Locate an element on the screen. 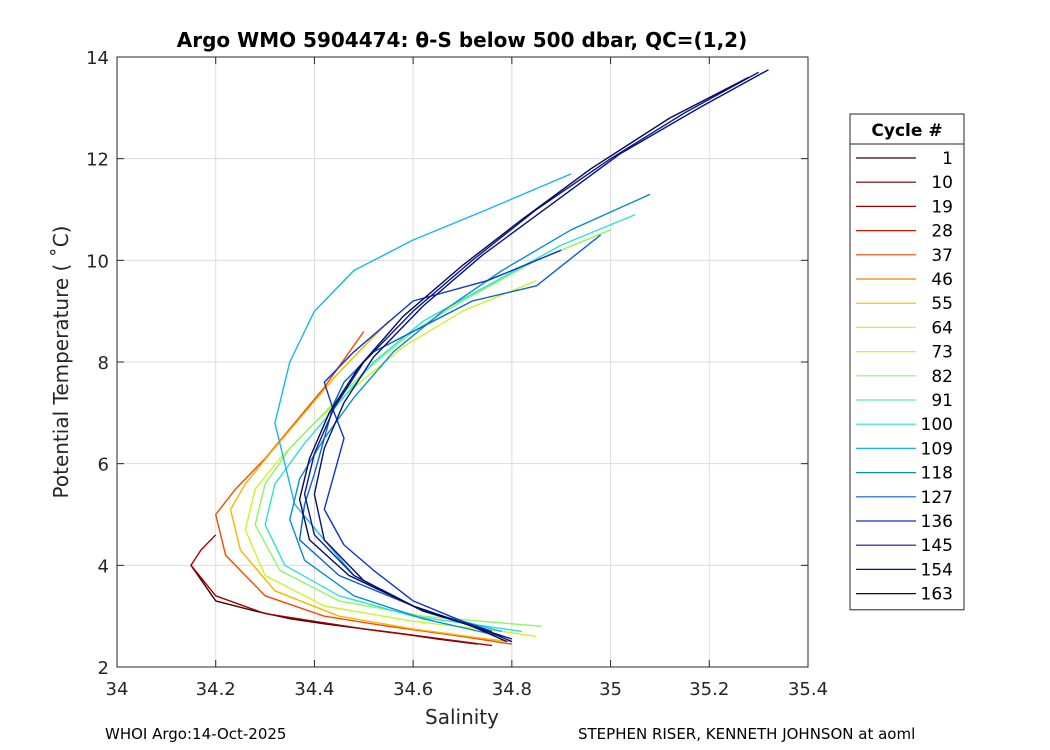  legend-label-46: 46 is located at coordinates (942, 280).